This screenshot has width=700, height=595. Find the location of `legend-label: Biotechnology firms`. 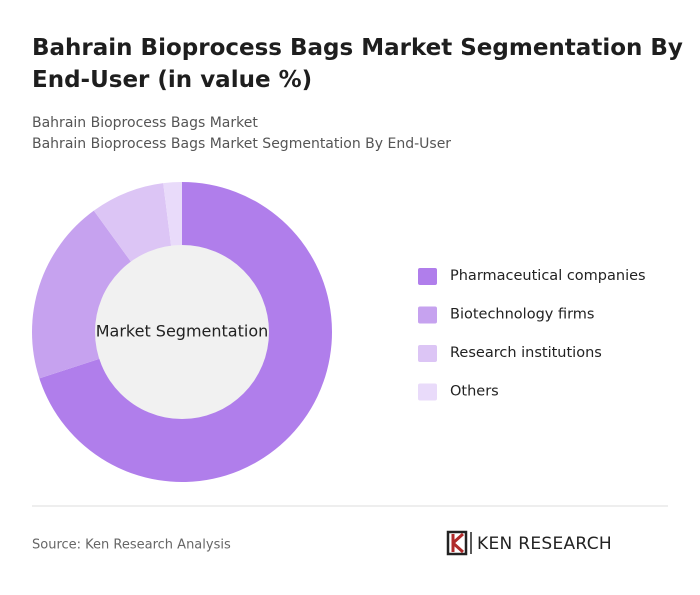

legend-label: Biotechnology firms is located at coordinates (522, 315).